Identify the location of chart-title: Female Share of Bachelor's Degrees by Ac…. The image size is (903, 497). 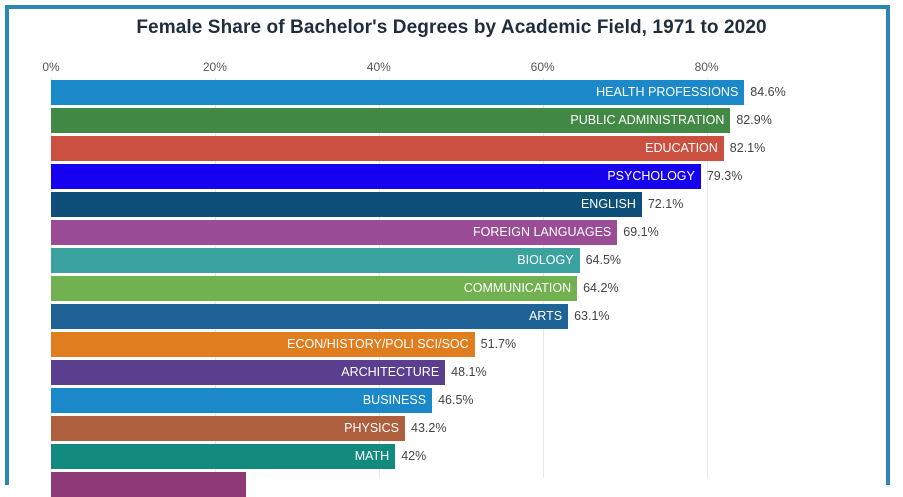
(451, 27).